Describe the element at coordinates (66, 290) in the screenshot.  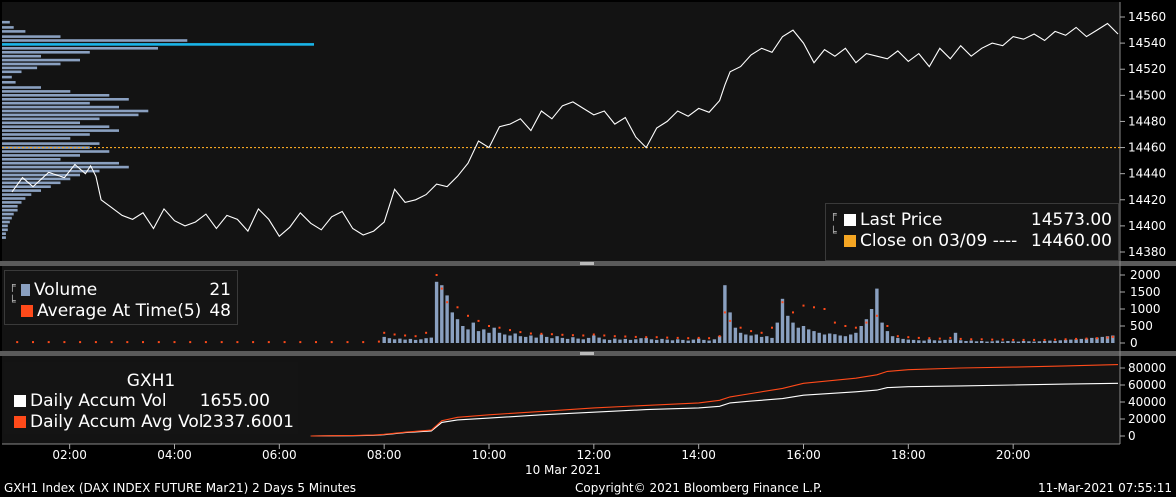
I see `volume-label: Volume` at that location.